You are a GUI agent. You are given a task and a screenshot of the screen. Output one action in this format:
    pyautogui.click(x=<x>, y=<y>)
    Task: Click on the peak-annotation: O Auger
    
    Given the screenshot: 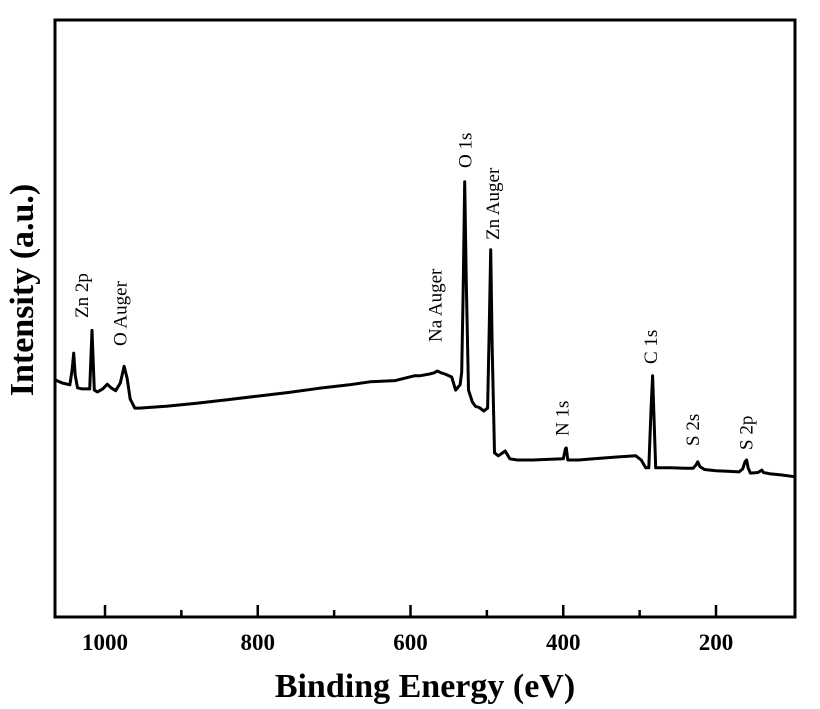 What is the action you would take?
    pyautogui.click(x=120, y=313)
    